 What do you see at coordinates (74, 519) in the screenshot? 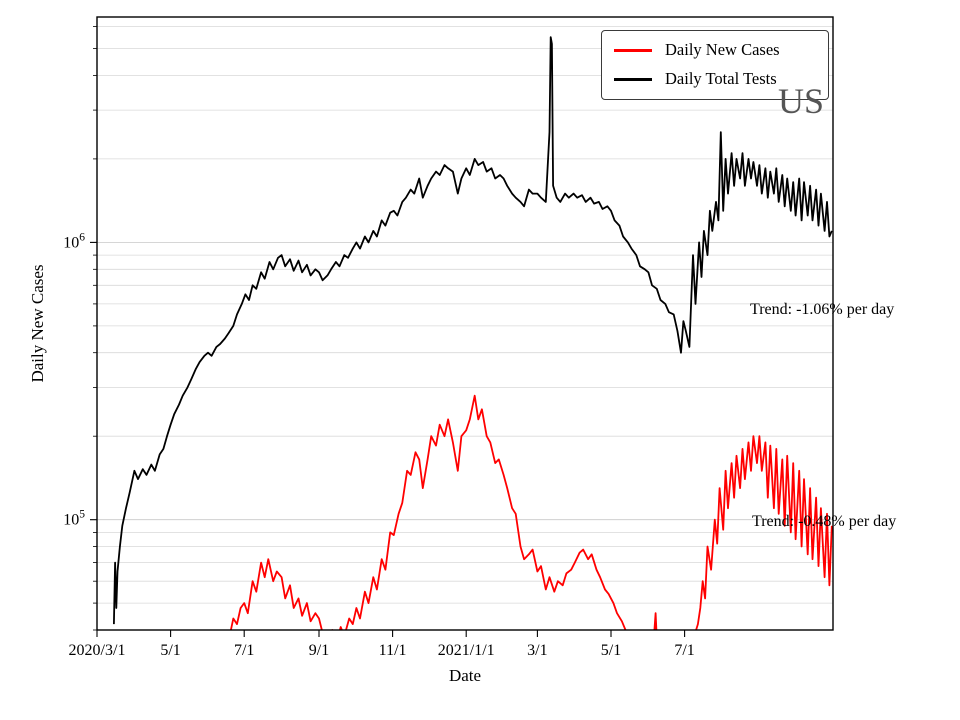
I see `svg-text: 10⁵` at bounding box center [74, 519].